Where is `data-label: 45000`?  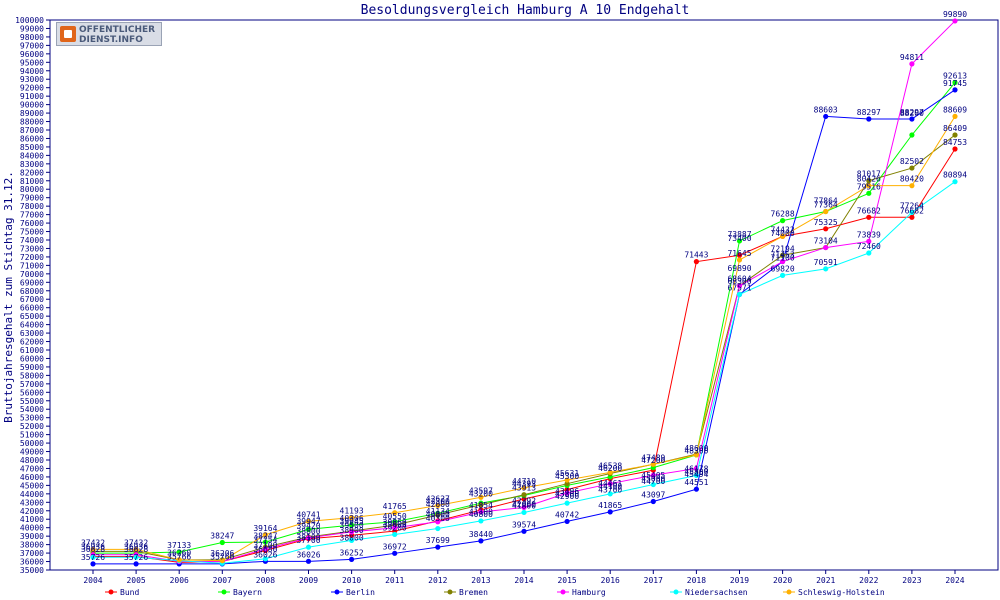 data-label: 45000 is located at coordinates (653, 478).